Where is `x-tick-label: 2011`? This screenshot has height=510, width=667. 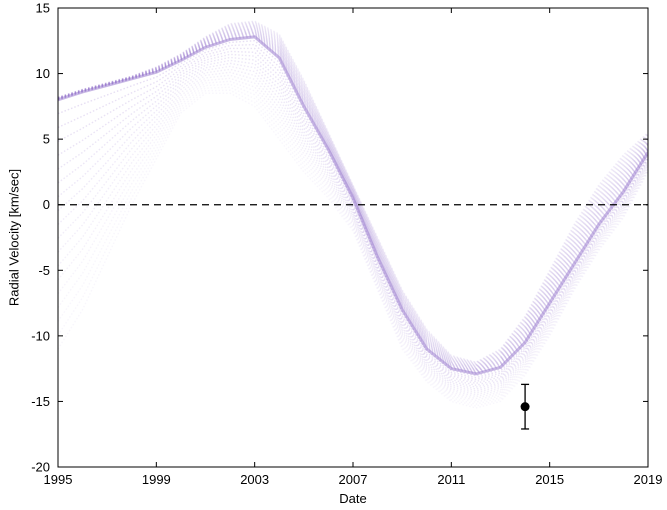
x-tick-label: 2011 is located at coordinates (451, 479).